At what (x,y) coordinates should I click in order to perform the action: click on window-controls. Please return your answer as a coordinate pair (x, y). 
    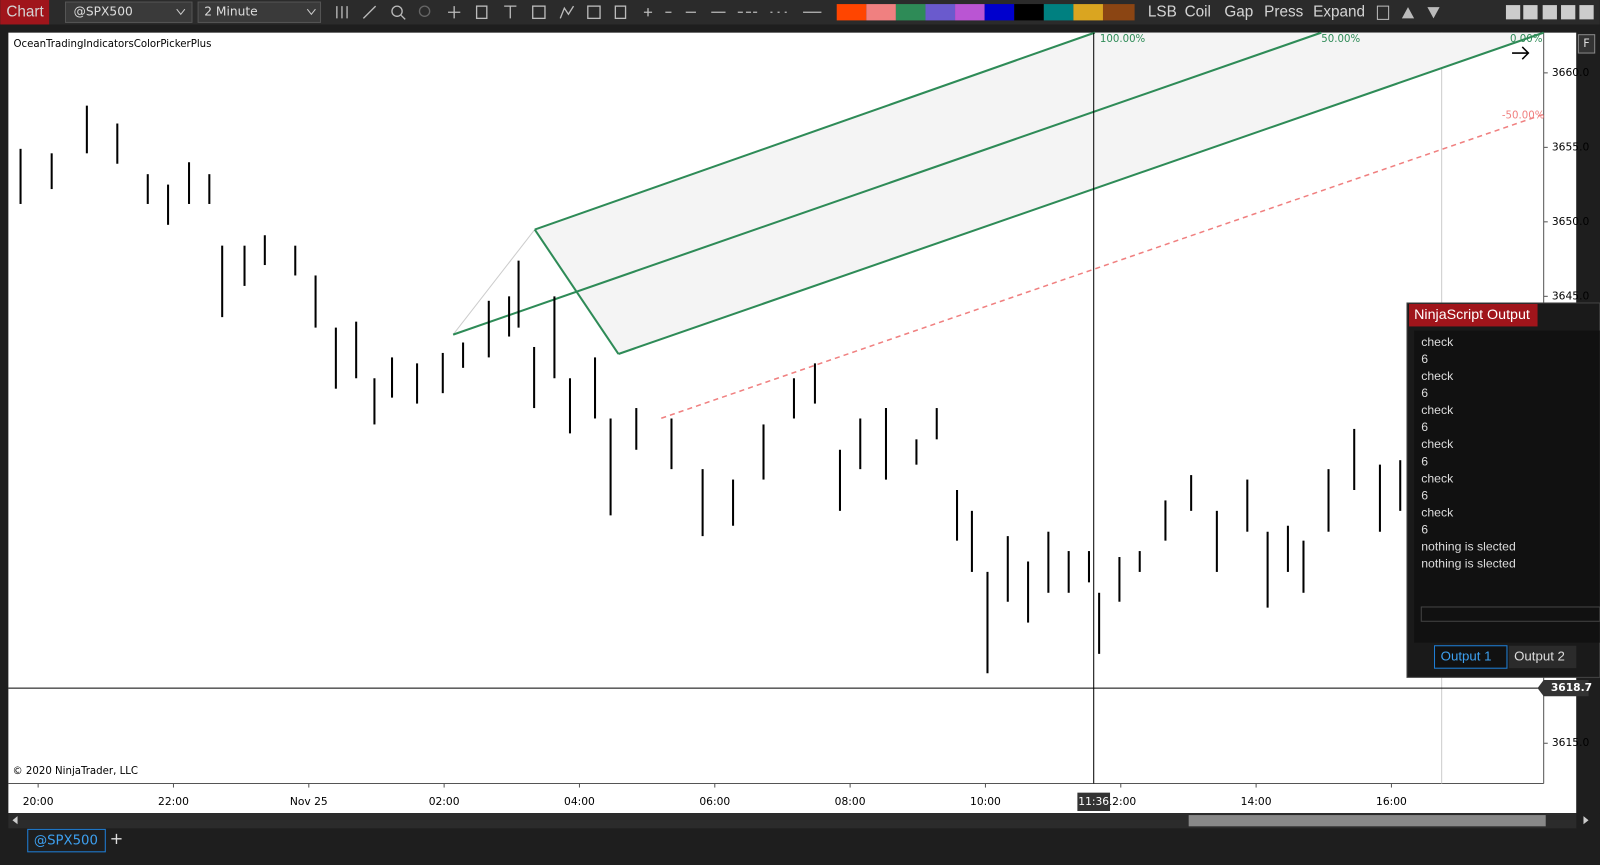
    Looking at the image, I should click on (1485, 12).